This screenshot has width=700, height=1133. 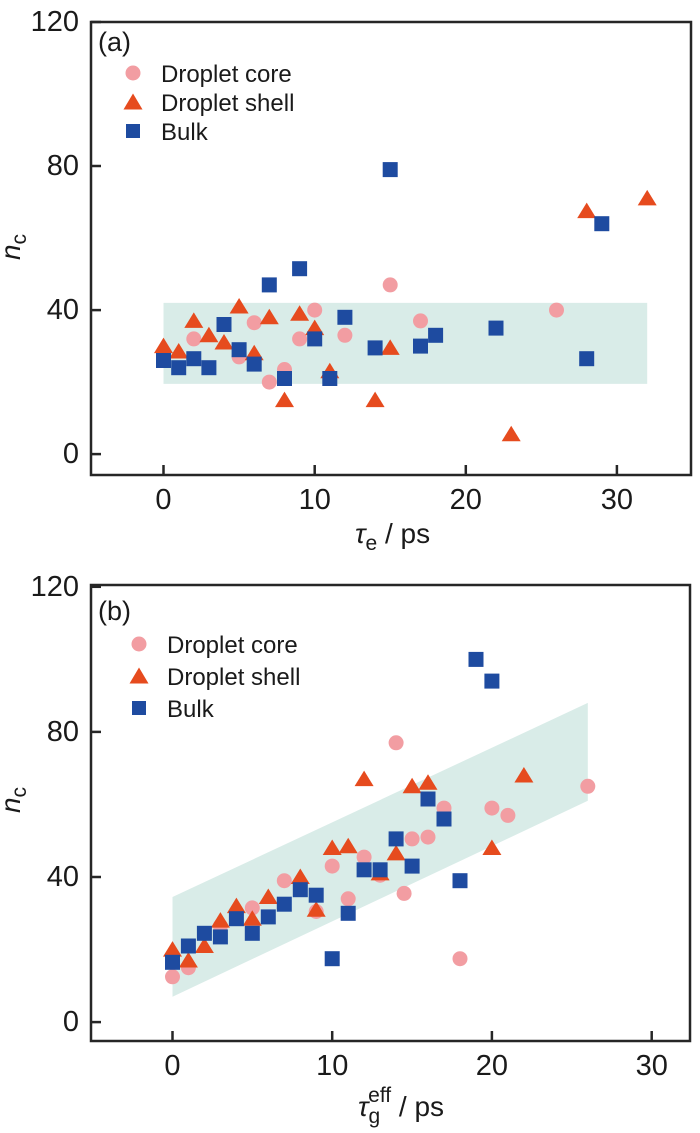 I want to click on panel-a-tag: (a), so click(x=114, y=42).